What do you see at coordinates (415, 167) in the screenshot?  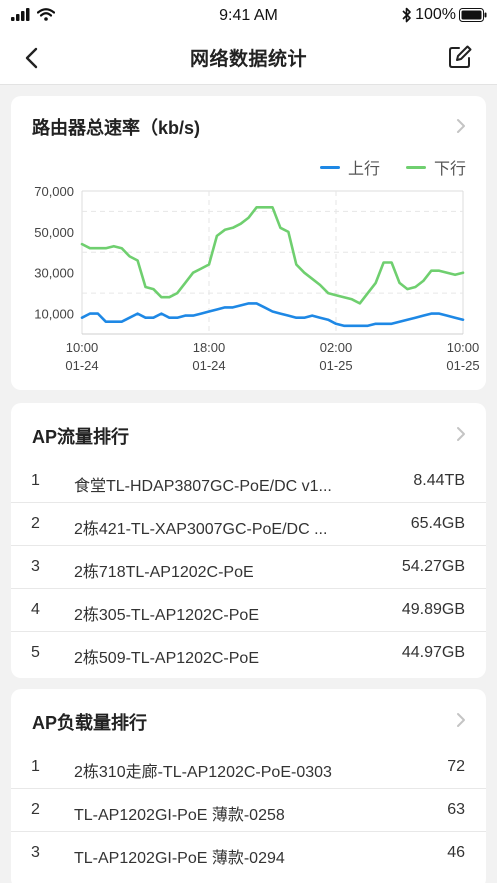 I see `legend-download-swatch` at bounding box center [415, 167].